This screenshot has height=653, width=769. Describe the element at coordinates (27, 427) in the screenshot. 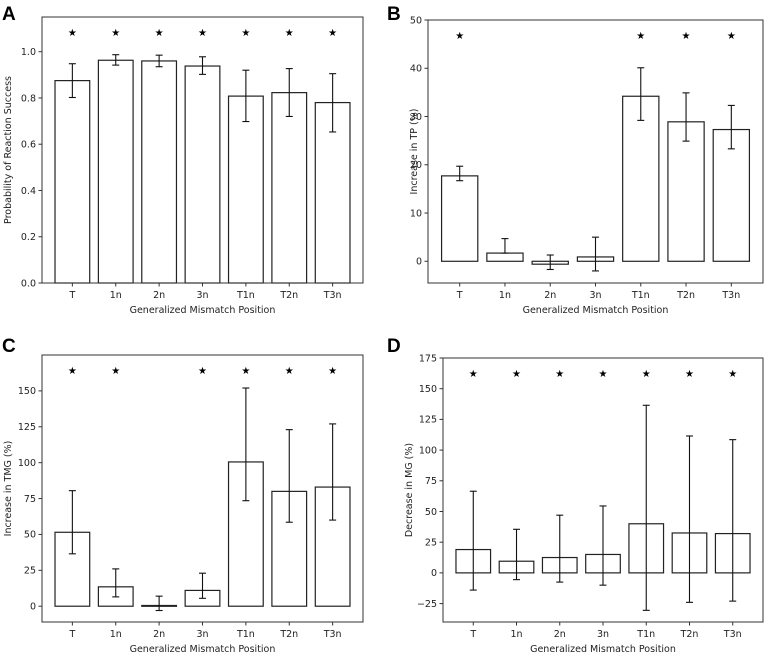

I see `y-tick-label: 125` at that location.